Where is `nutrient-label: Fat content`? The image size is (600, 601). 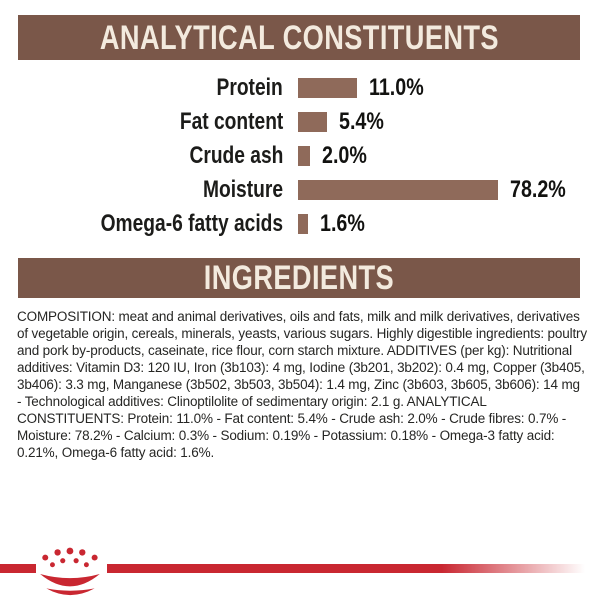 nutrient-label: Fat content is located at coordinates (231, 121).